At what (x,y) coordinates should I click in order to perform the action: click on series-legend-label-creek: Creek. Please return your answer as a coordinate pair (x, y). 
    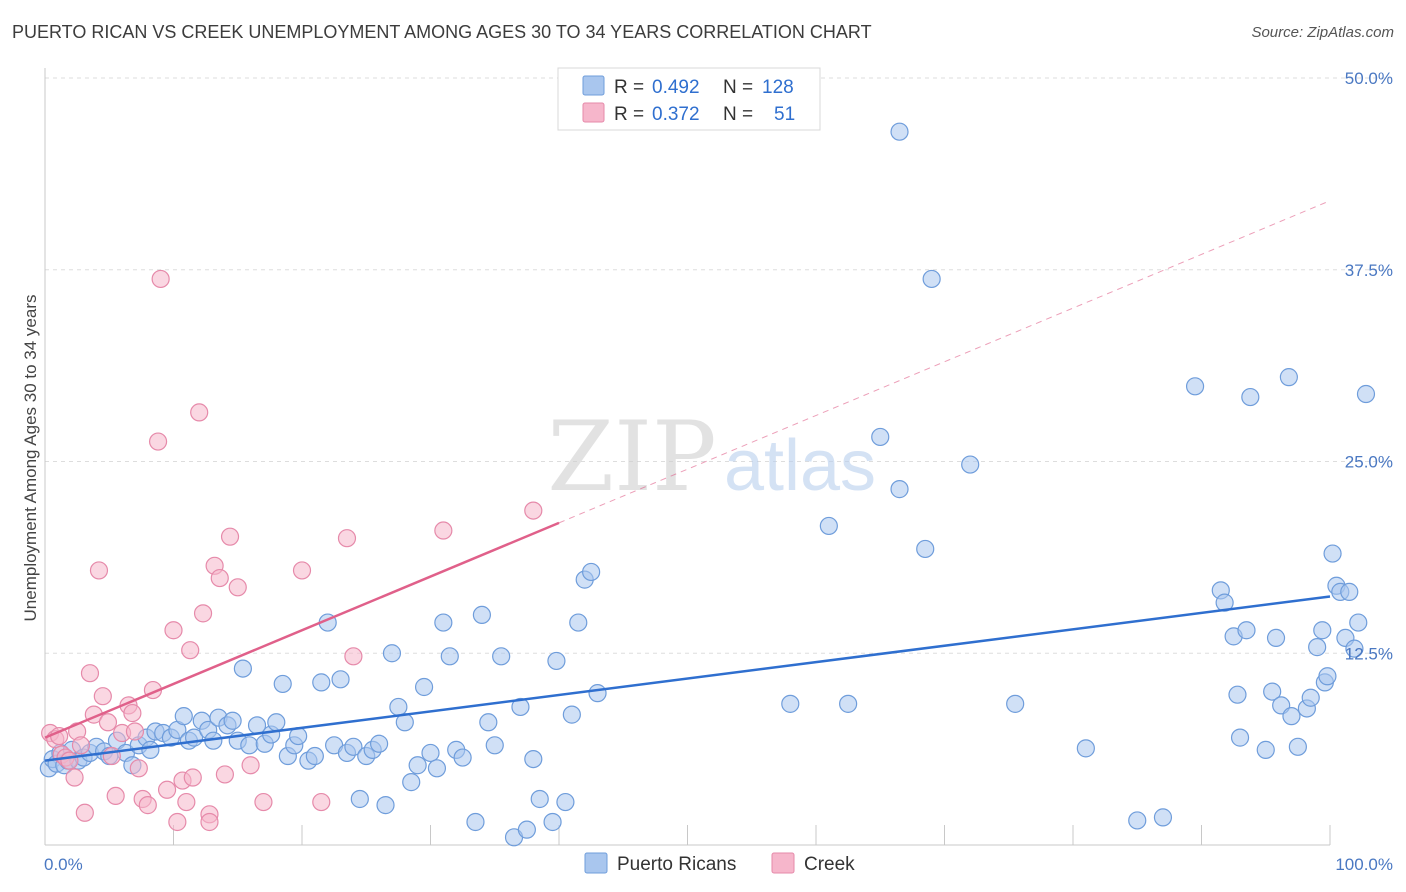
    Looking at the image, I should click on (829, 864).